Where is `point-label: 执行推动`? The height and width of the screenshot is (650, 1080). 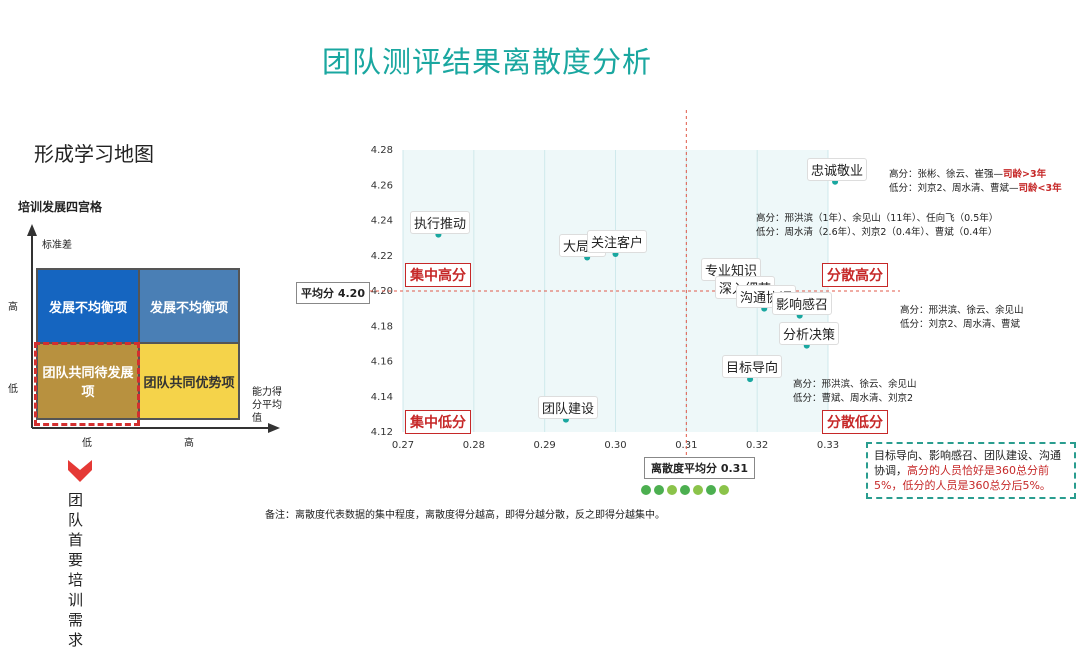 point-label: 执行推动 is located at coordinates (440, 222).